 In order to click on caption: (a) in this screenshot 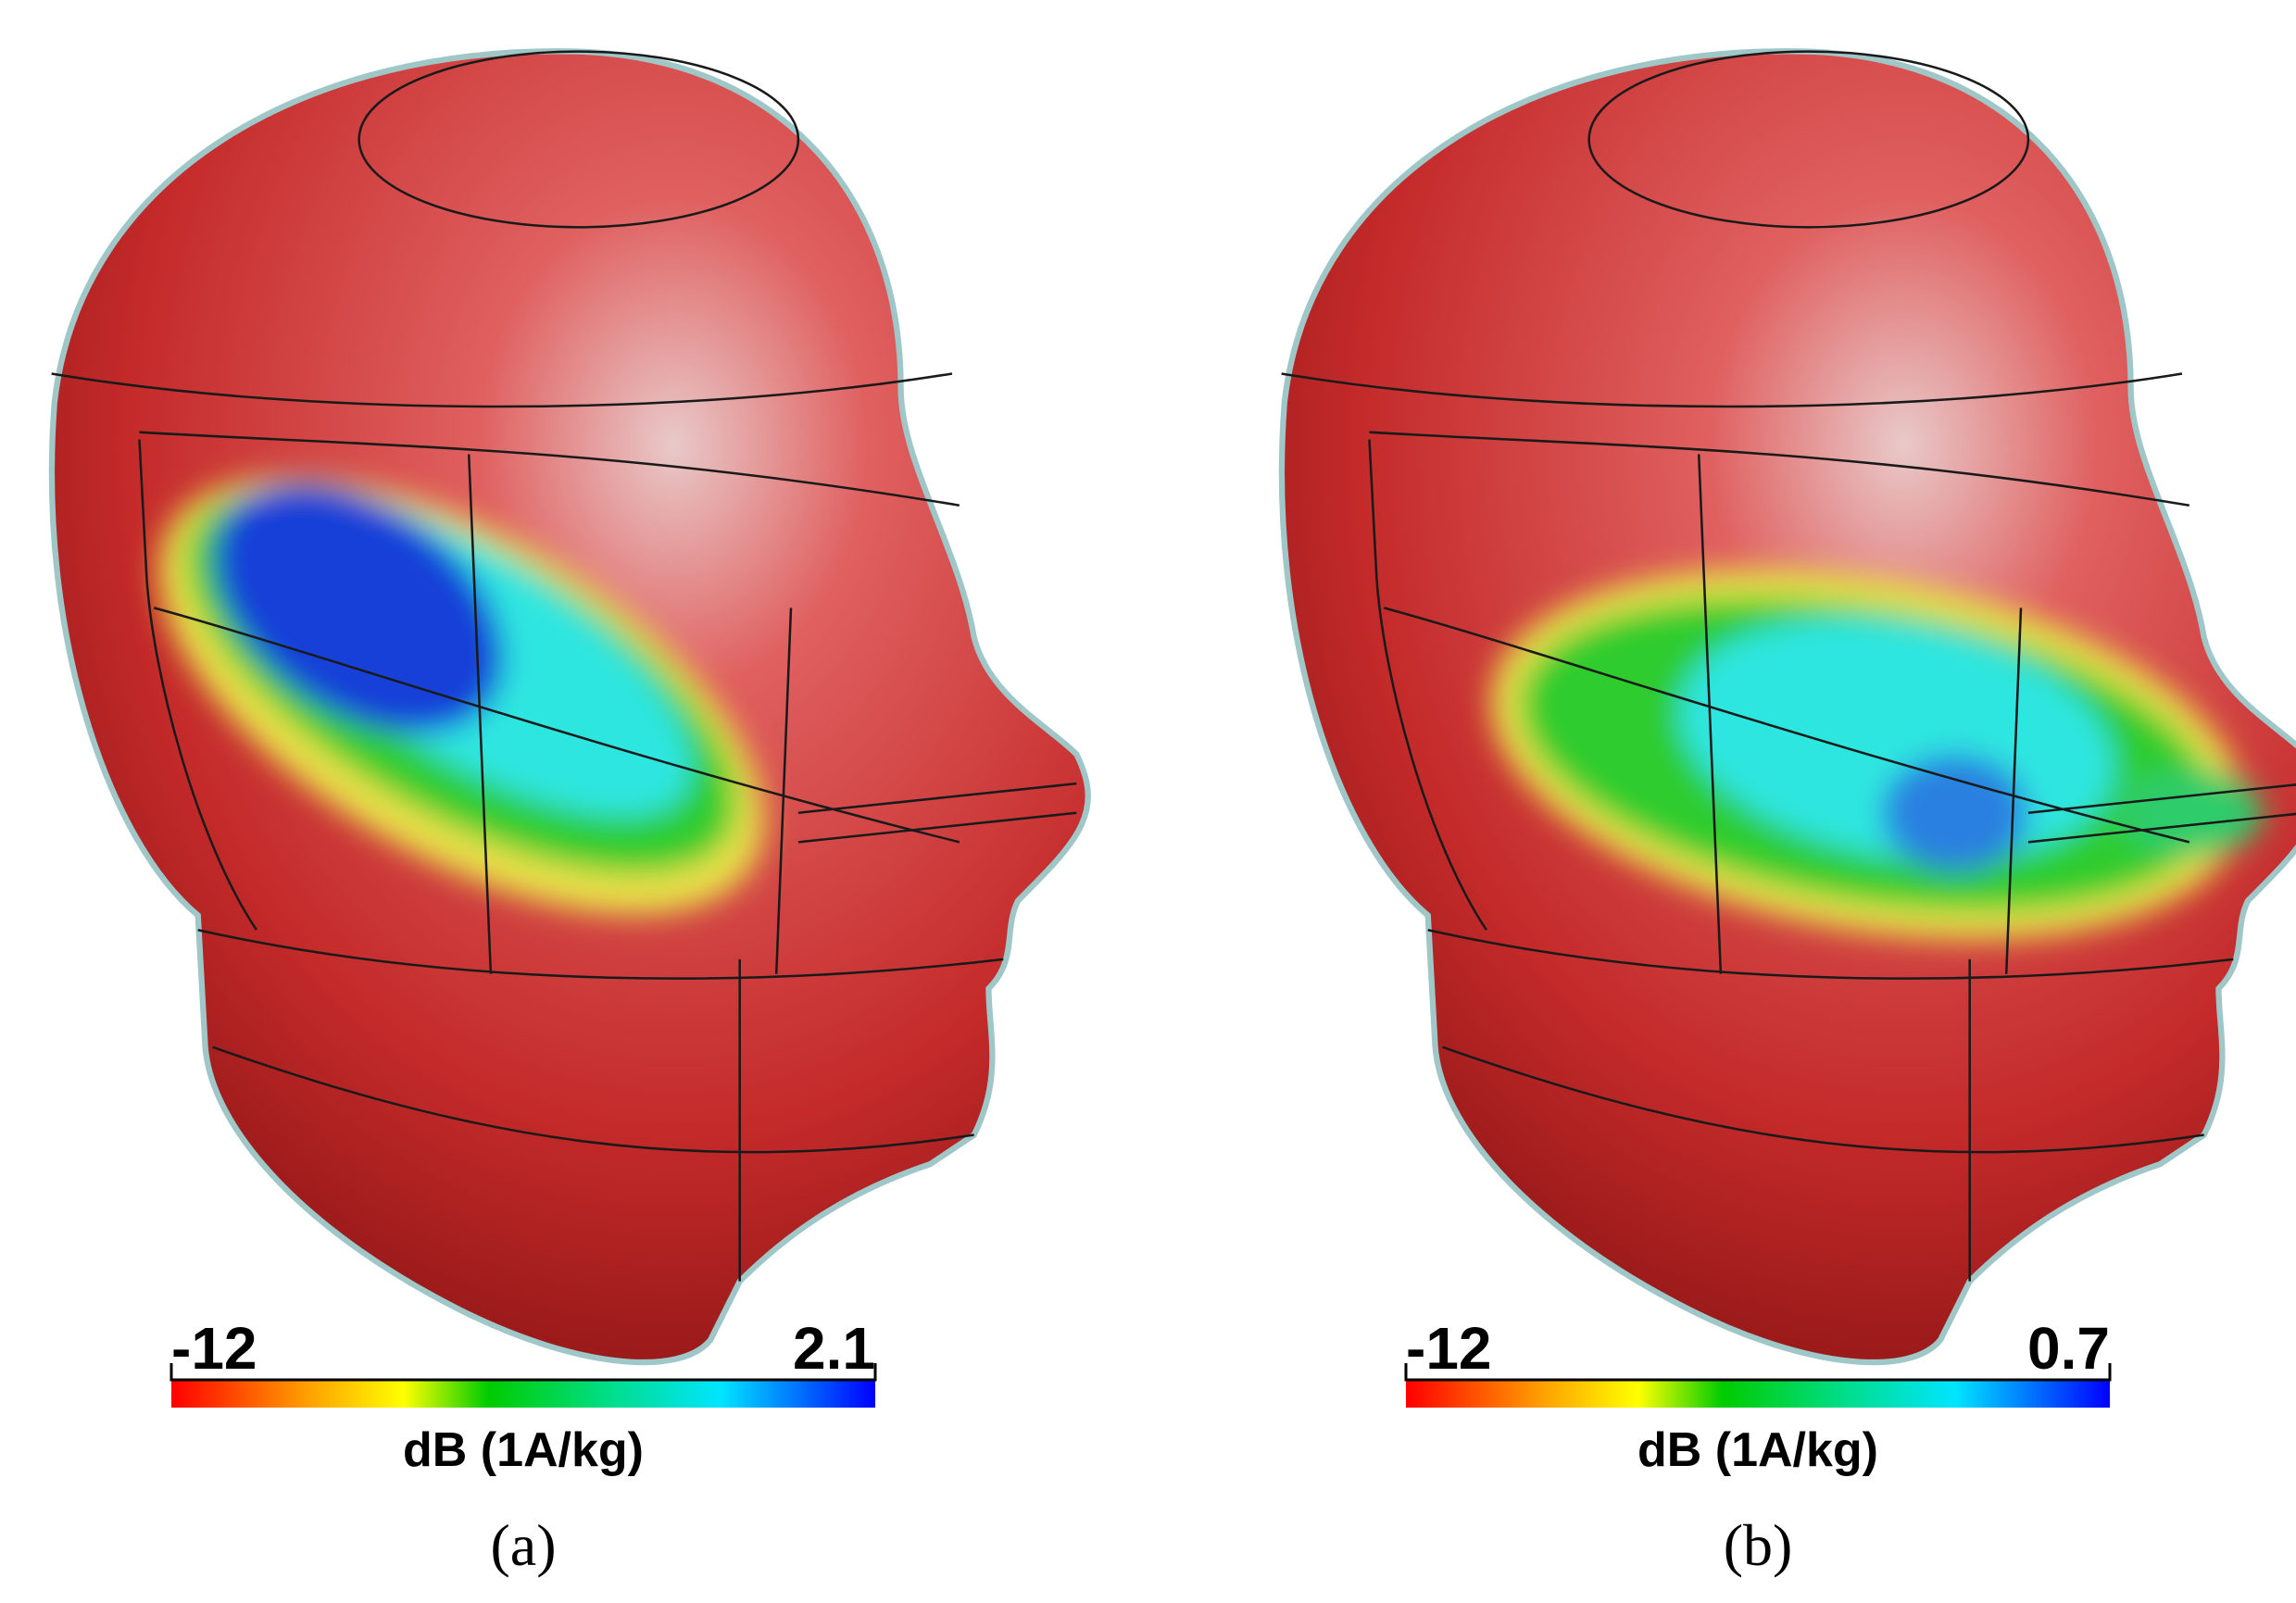, I will do `click(523, 1545)`.